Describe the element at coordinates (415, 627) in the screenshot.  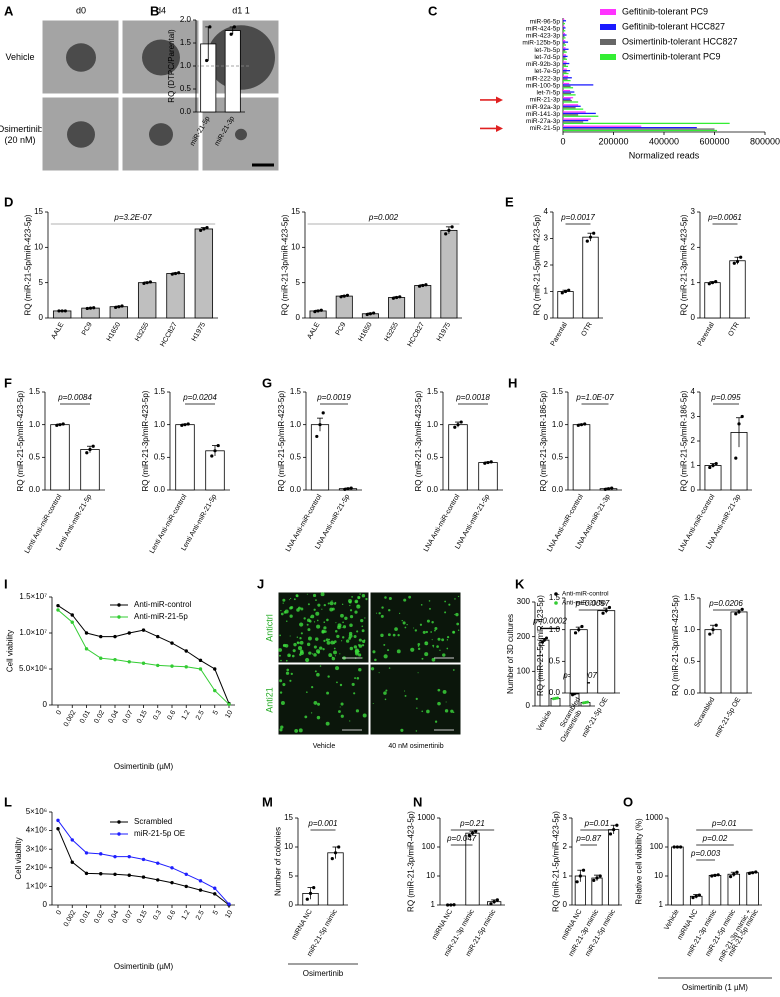
I see `micrograph` at that location.